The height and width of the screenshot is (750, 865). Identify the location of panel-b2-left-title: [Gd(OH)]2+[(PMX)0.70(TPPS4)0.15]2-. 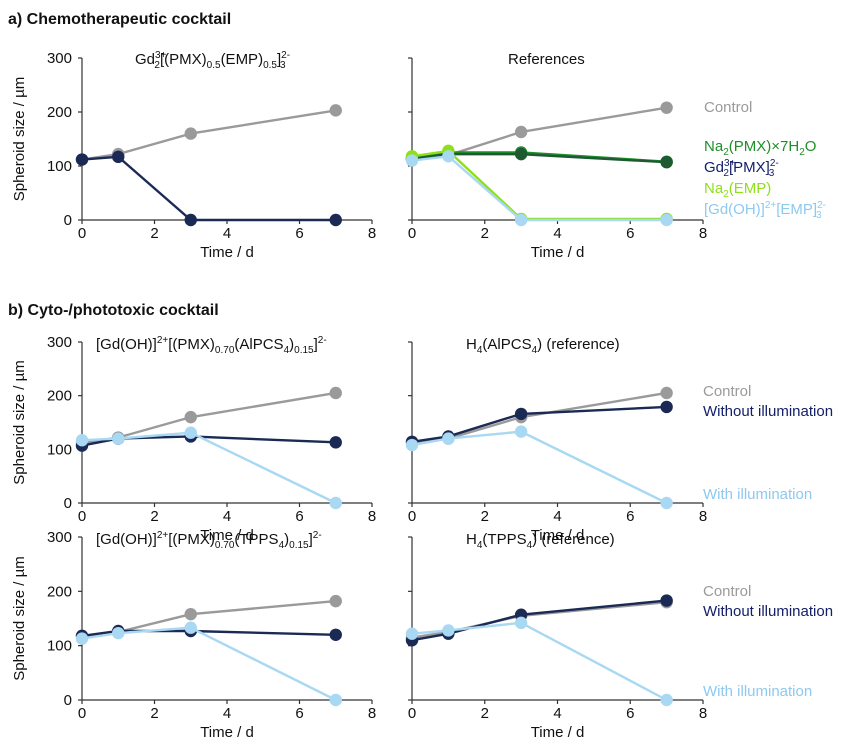
(209, 540).